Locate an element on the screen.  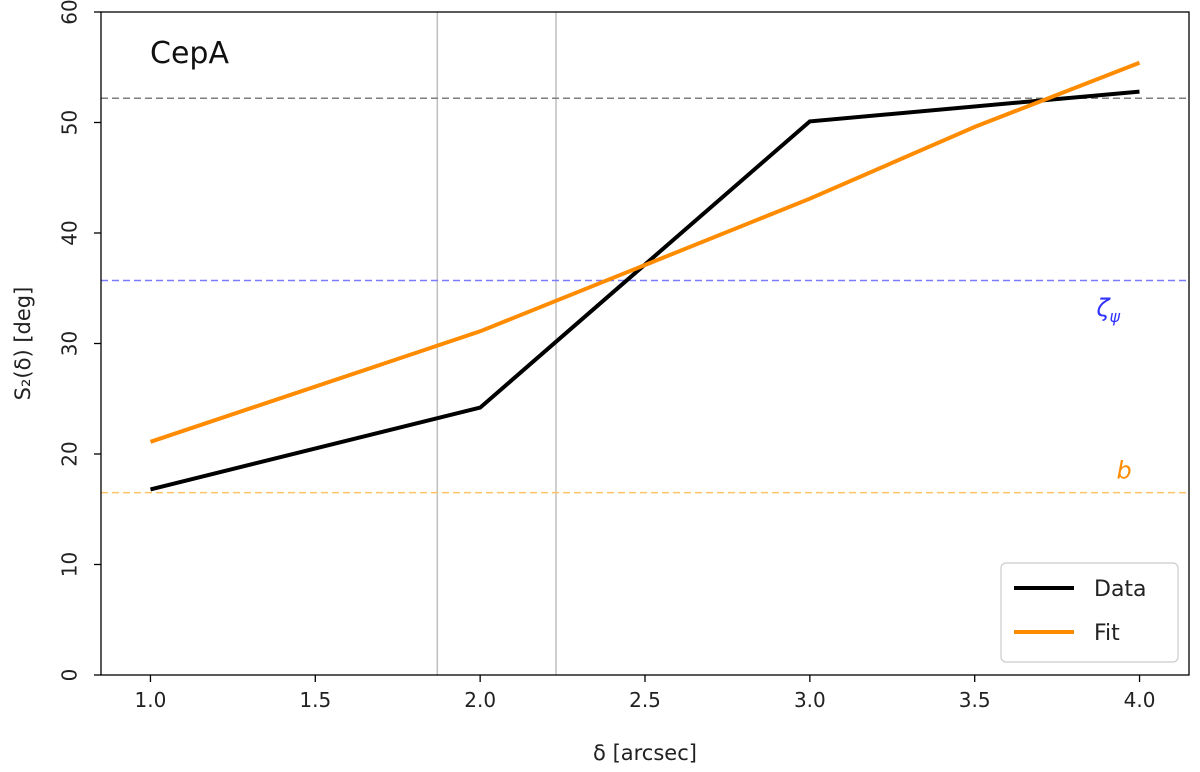
x-tick-label: 1.5 is located at coordinates (315, 700).